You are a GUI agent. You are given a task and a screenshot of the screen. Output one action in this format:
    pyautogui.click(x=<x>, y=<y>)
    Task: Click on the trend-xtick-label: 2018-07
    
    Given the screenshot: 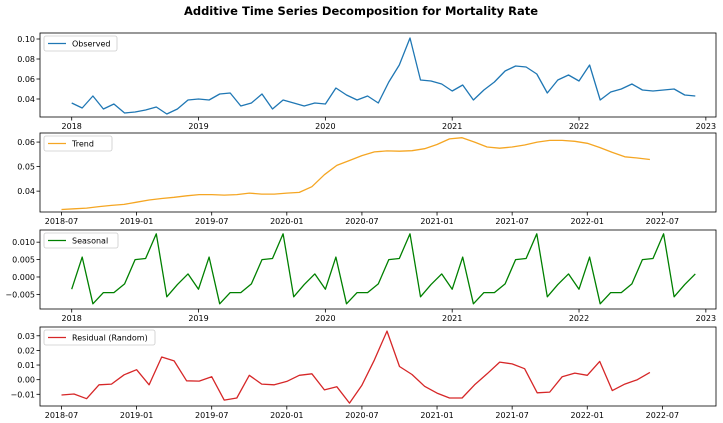 What is the action you would take?
    pyautogui.click(x=61, y=221)
    